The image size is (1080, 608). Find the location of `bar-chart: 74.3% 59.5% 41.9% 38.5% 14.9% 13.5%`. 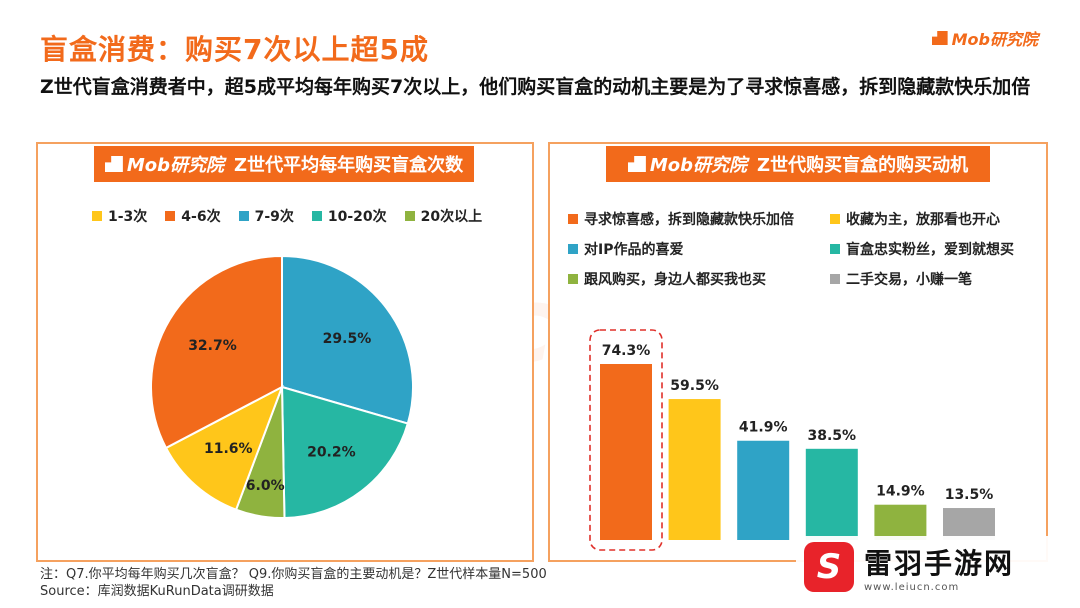

bar-chart: 74.3% 59.5% 41.9% 38.5% 14.9% 13.5% is located at coordinates (792, 440).